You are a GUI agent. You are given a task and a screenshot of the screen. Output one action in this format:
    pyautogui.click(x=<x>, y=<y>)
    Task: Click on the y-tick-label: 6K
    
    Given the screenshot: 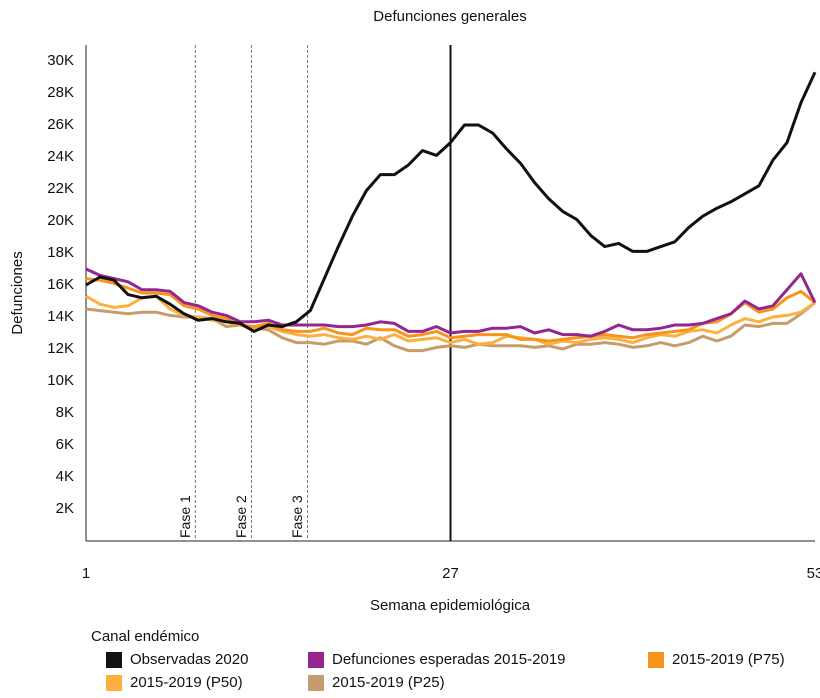 What is the action you would take?
    pyautogui.click(x=65, y=444)
    